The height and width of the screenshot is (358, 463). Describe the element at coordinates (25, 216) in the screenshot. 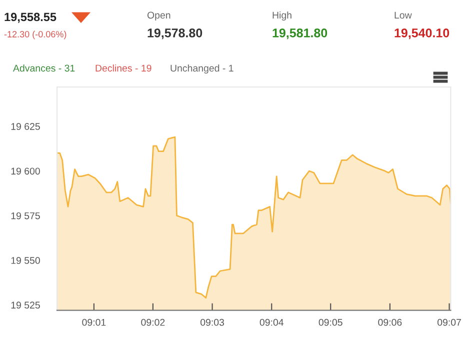

I see `y-tick-label: 19 575` at that location.